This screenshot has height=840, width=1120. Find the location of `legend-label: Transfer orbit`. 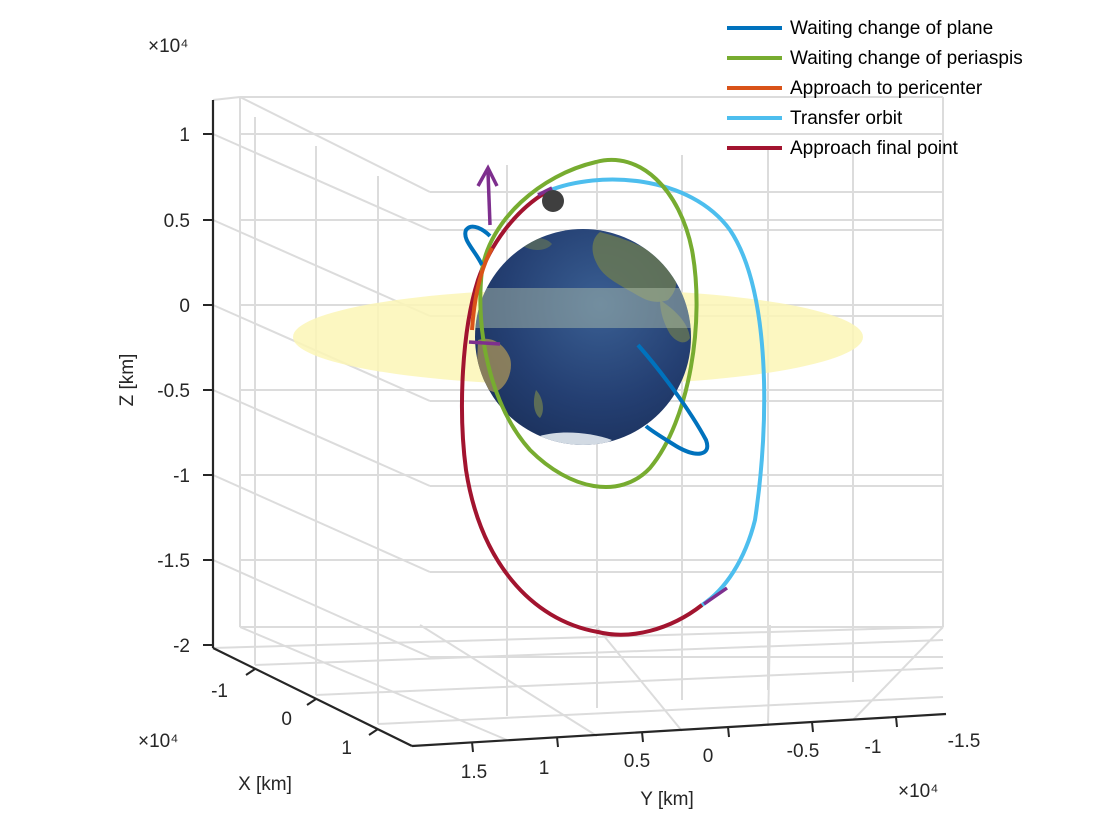

legend-label: Transfer orbit is located at coordinates (846, 118).